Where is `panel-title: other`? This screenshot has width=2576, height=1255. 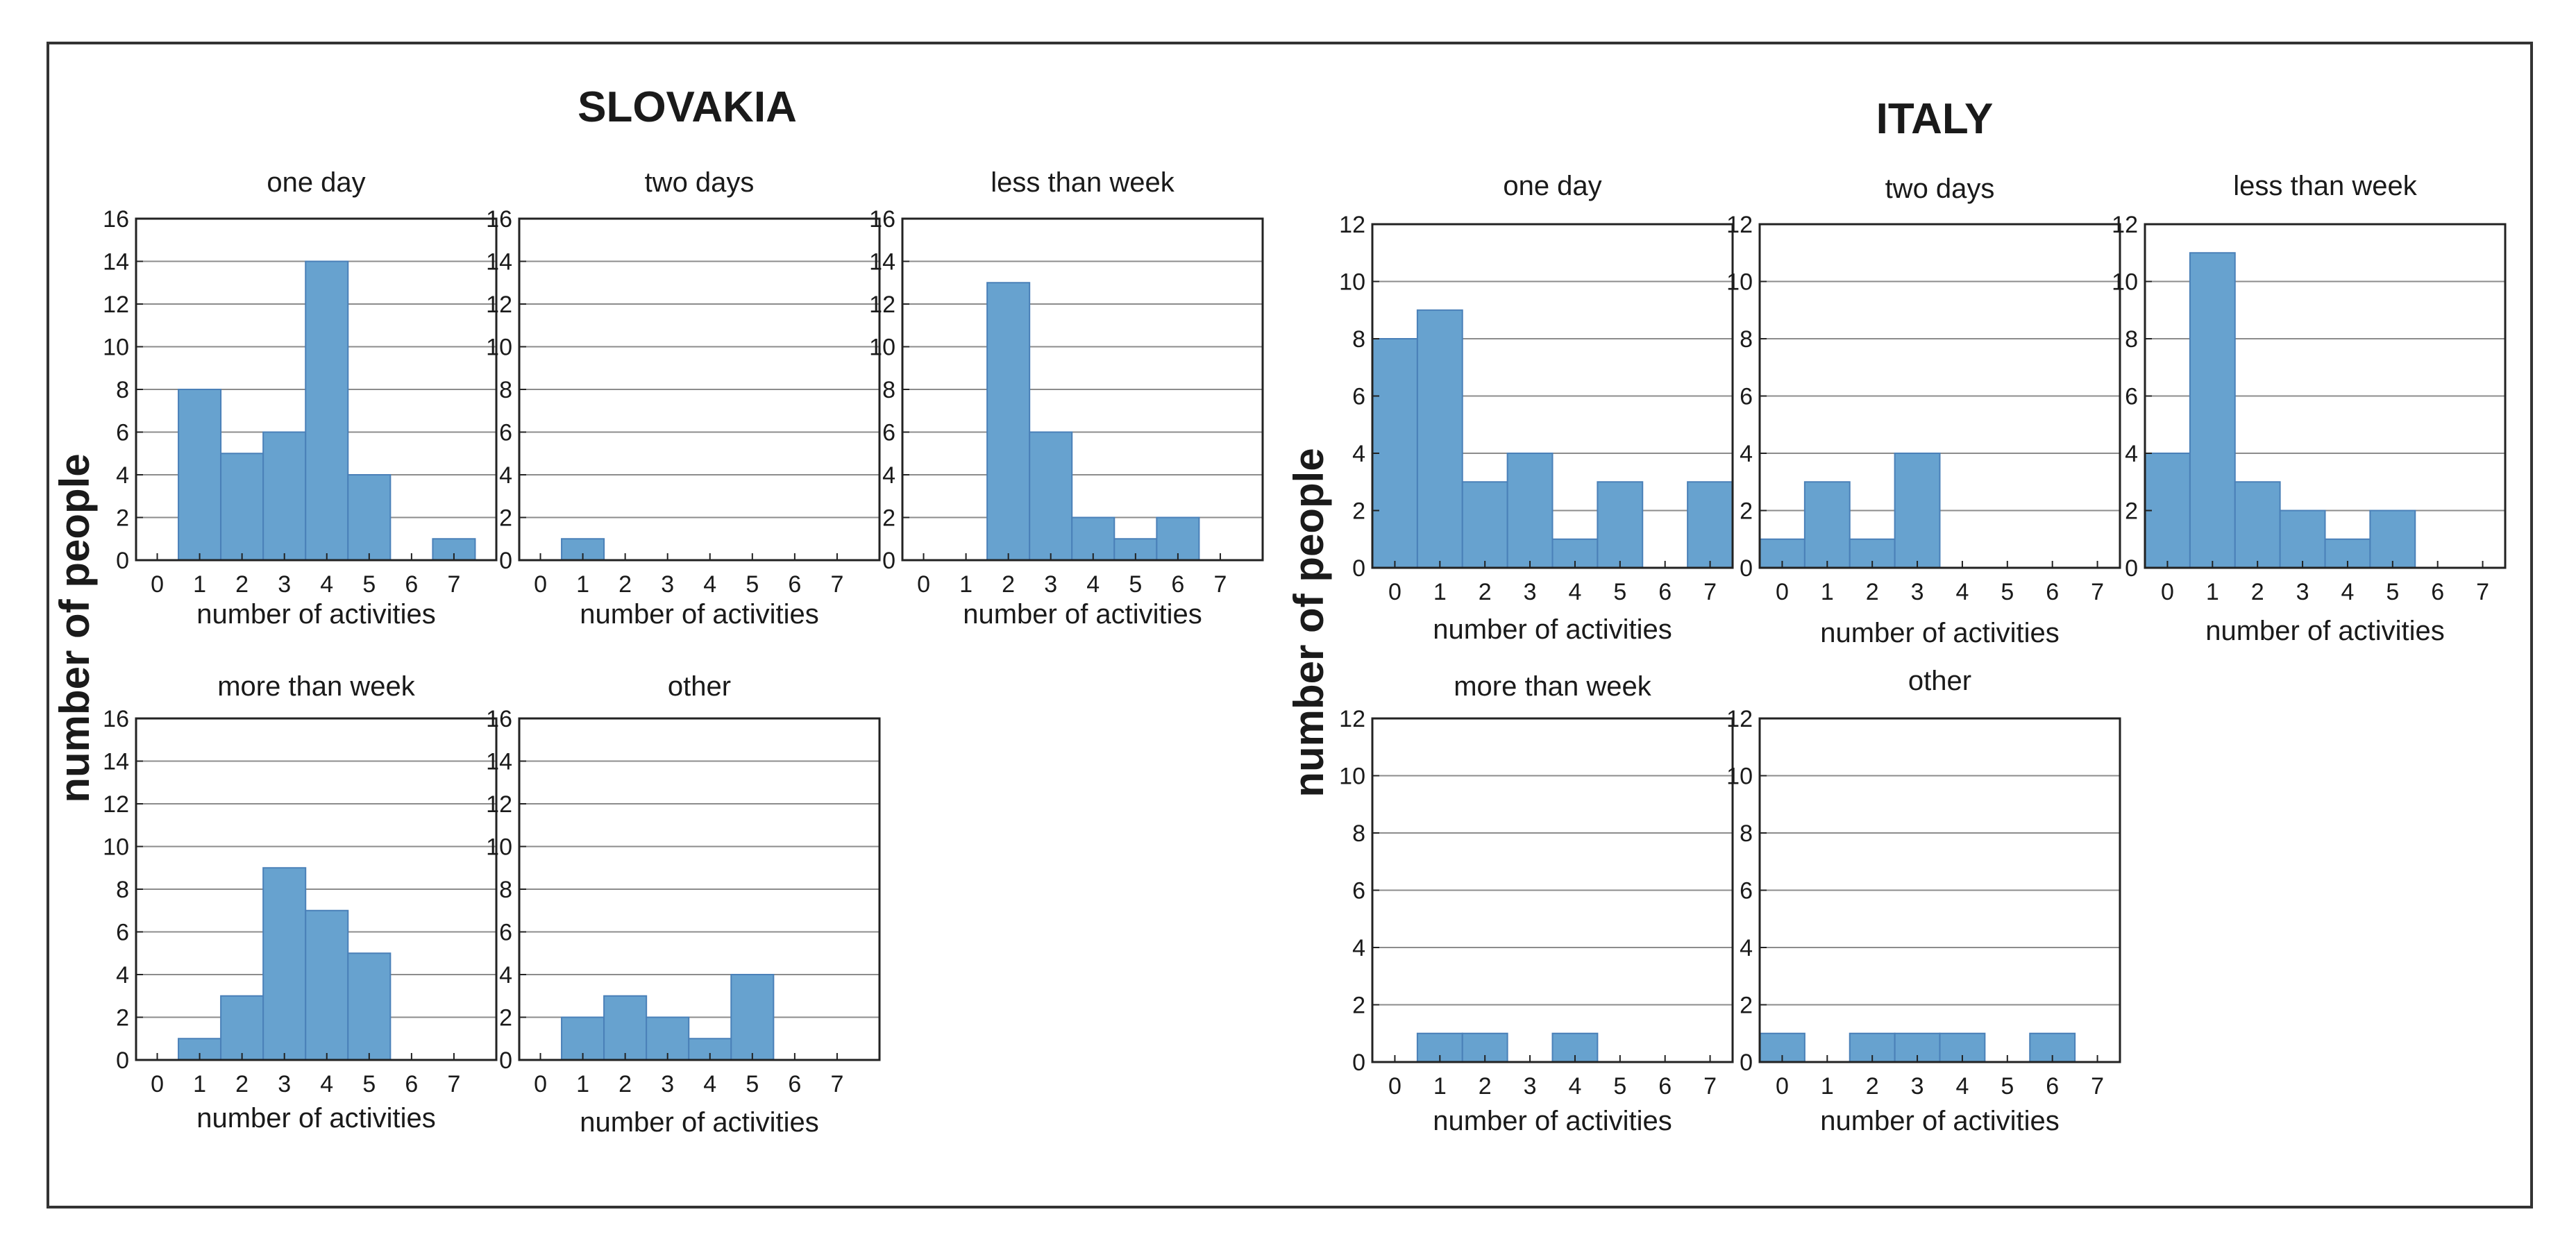
panel-title: other is located at coordinates (1939, 681).